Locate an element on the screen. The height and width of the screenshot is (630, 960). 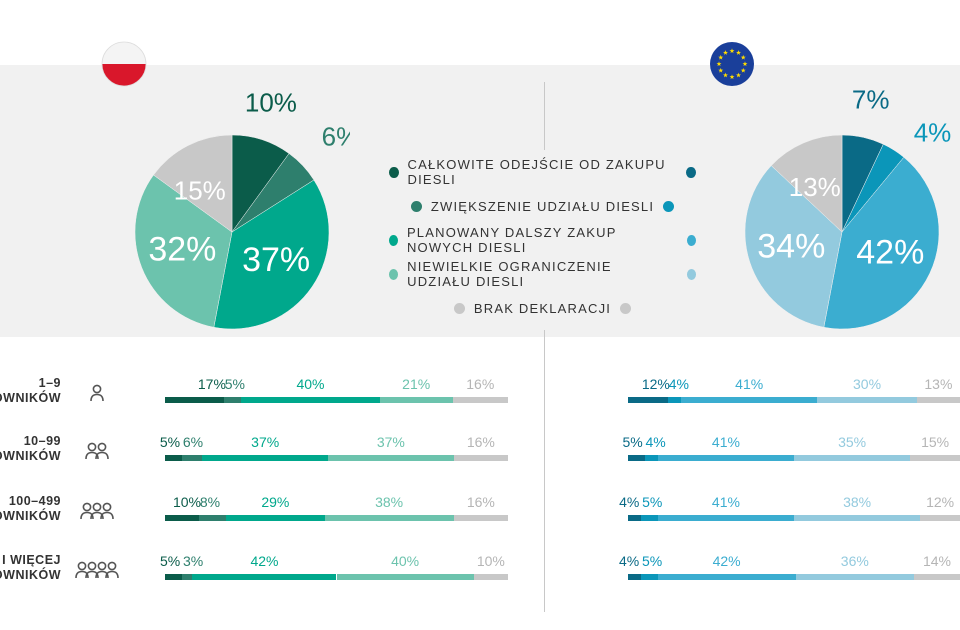
pie-chart-poland: 10% 6% 37% 32% 15% is located at coordinates (242, 210).